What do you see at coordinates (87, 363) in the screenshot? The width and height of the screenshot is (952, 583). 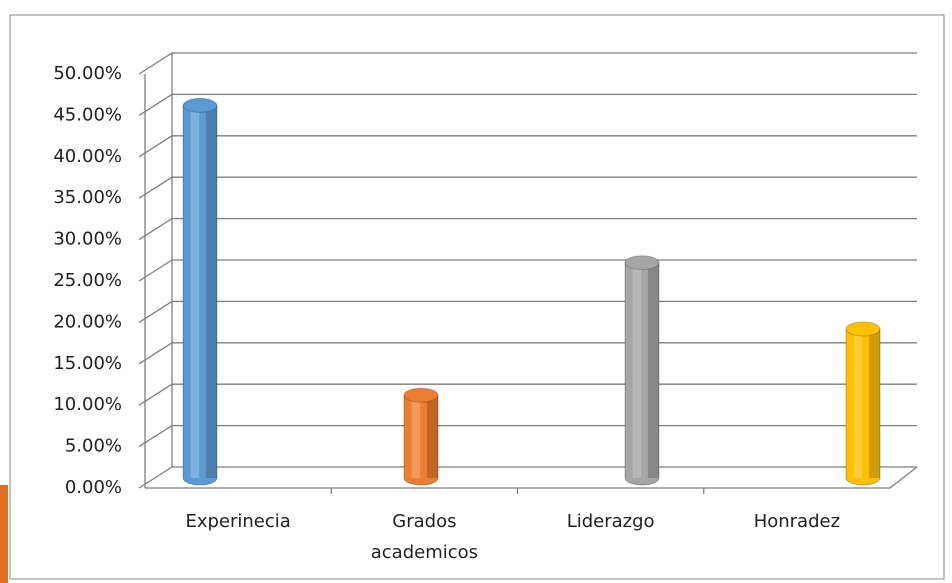 I see `y-tick-label: 15.00%` at bounding box center [87, 363].